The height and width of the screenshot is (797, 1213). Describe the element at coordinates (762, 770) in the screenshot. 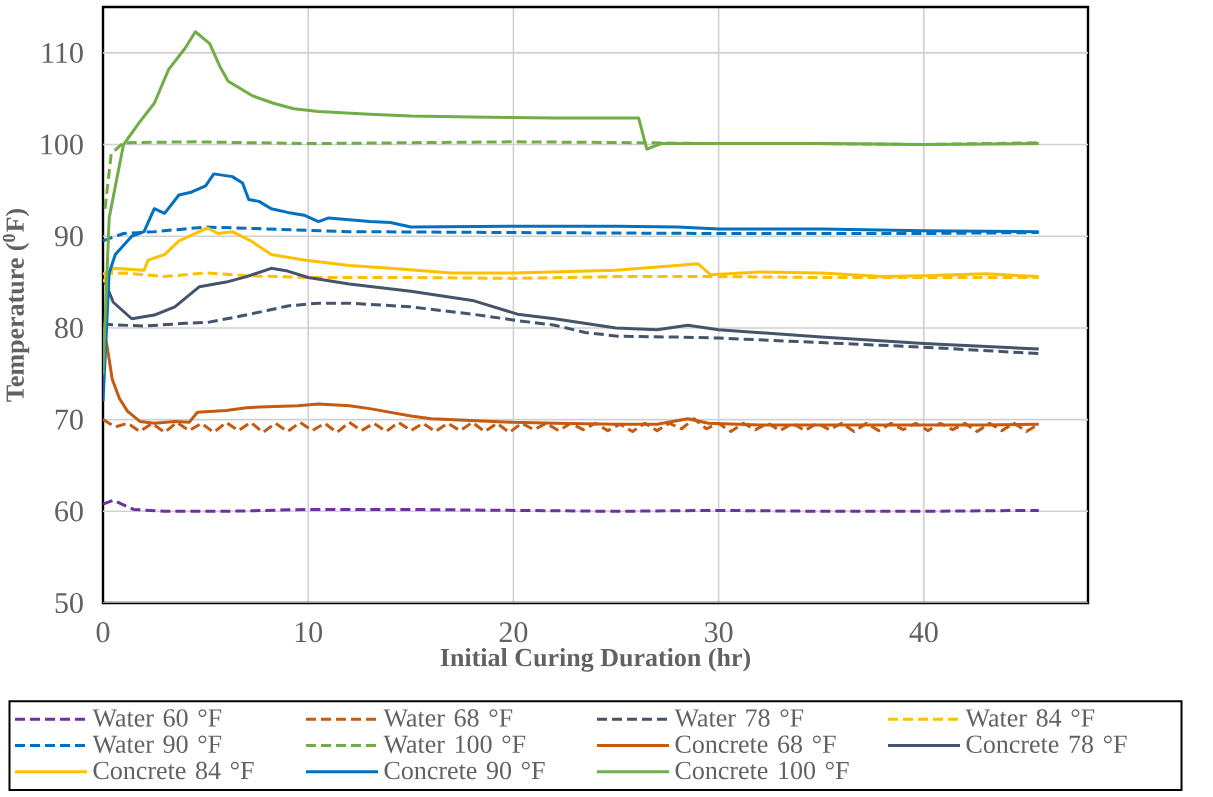

I see `legend-label: Concrete 100 °F` at that location.